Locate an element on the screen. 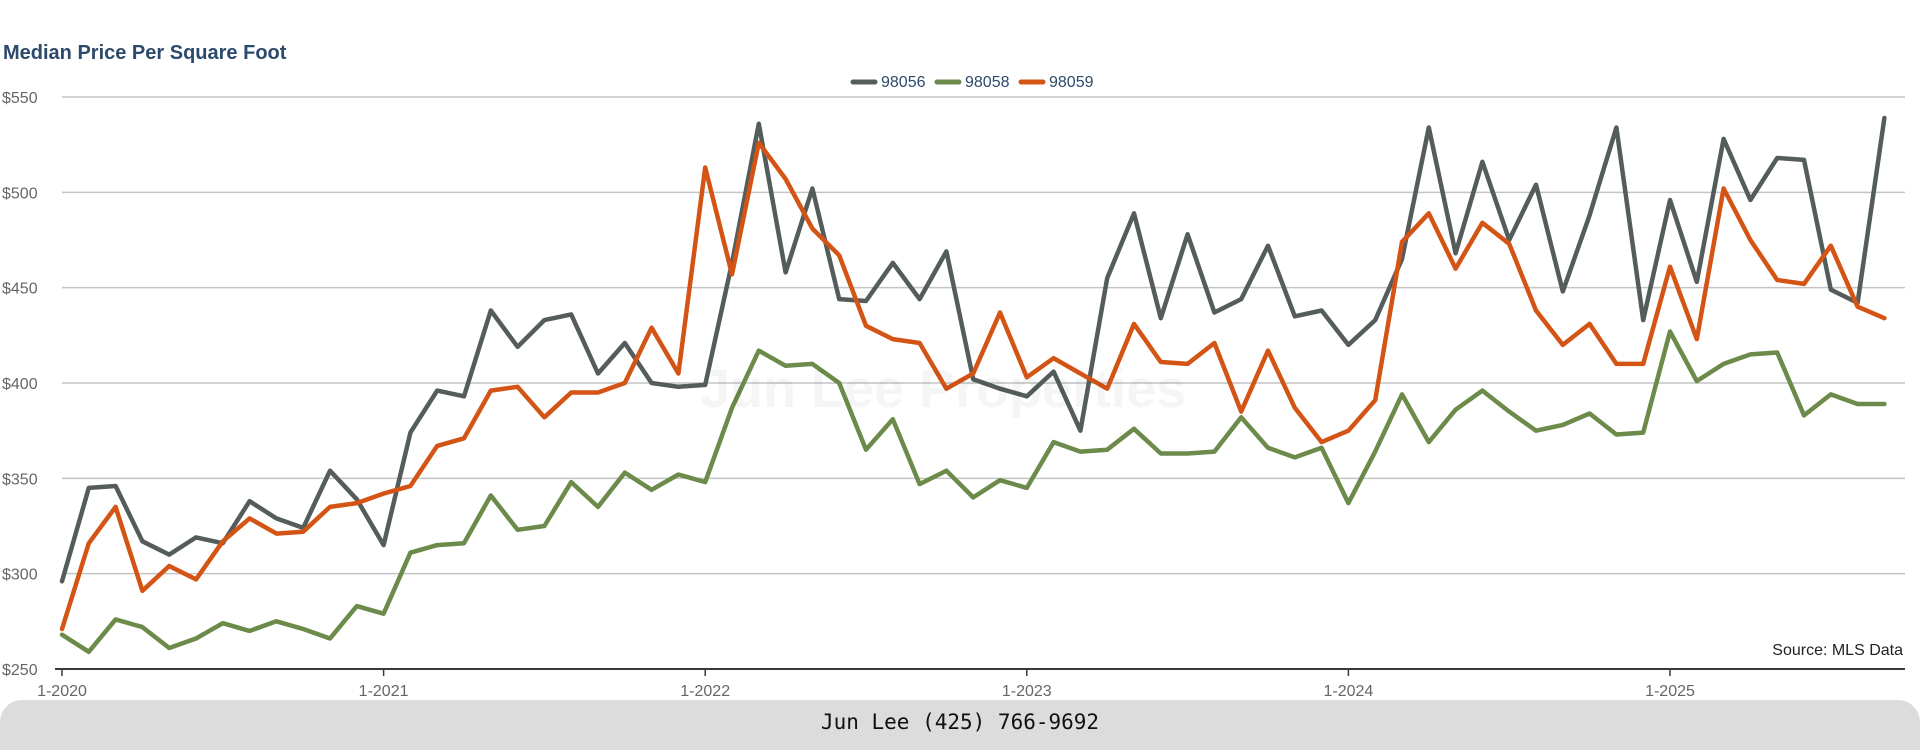 The width and height of the screenshot is (1920, 750). x-tick-label: 1-2020 is located at coordinates (62, 691).